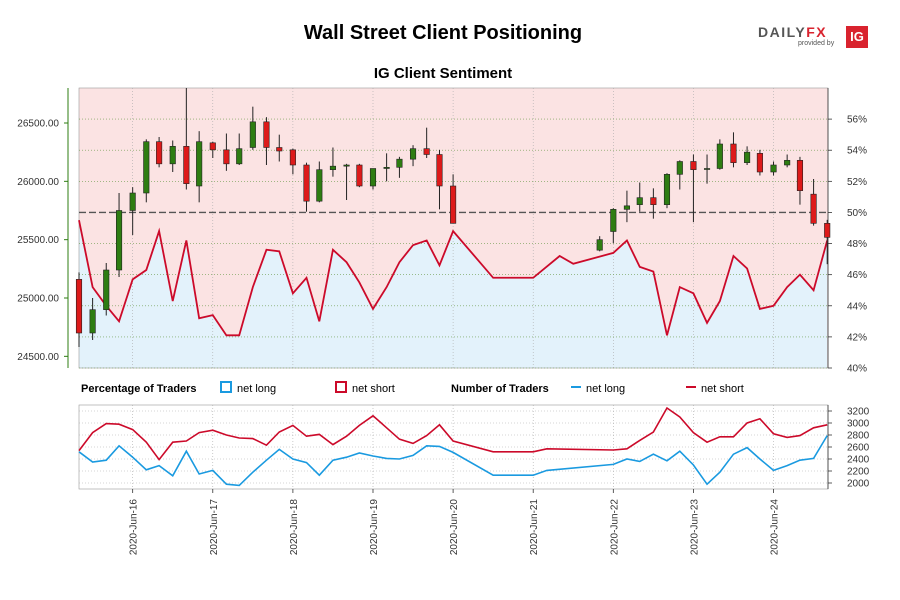 Image resolution: width=900 pixels, height=600 pixels. I want to click on left-axis-label: 26500.00, so click(38, 124).